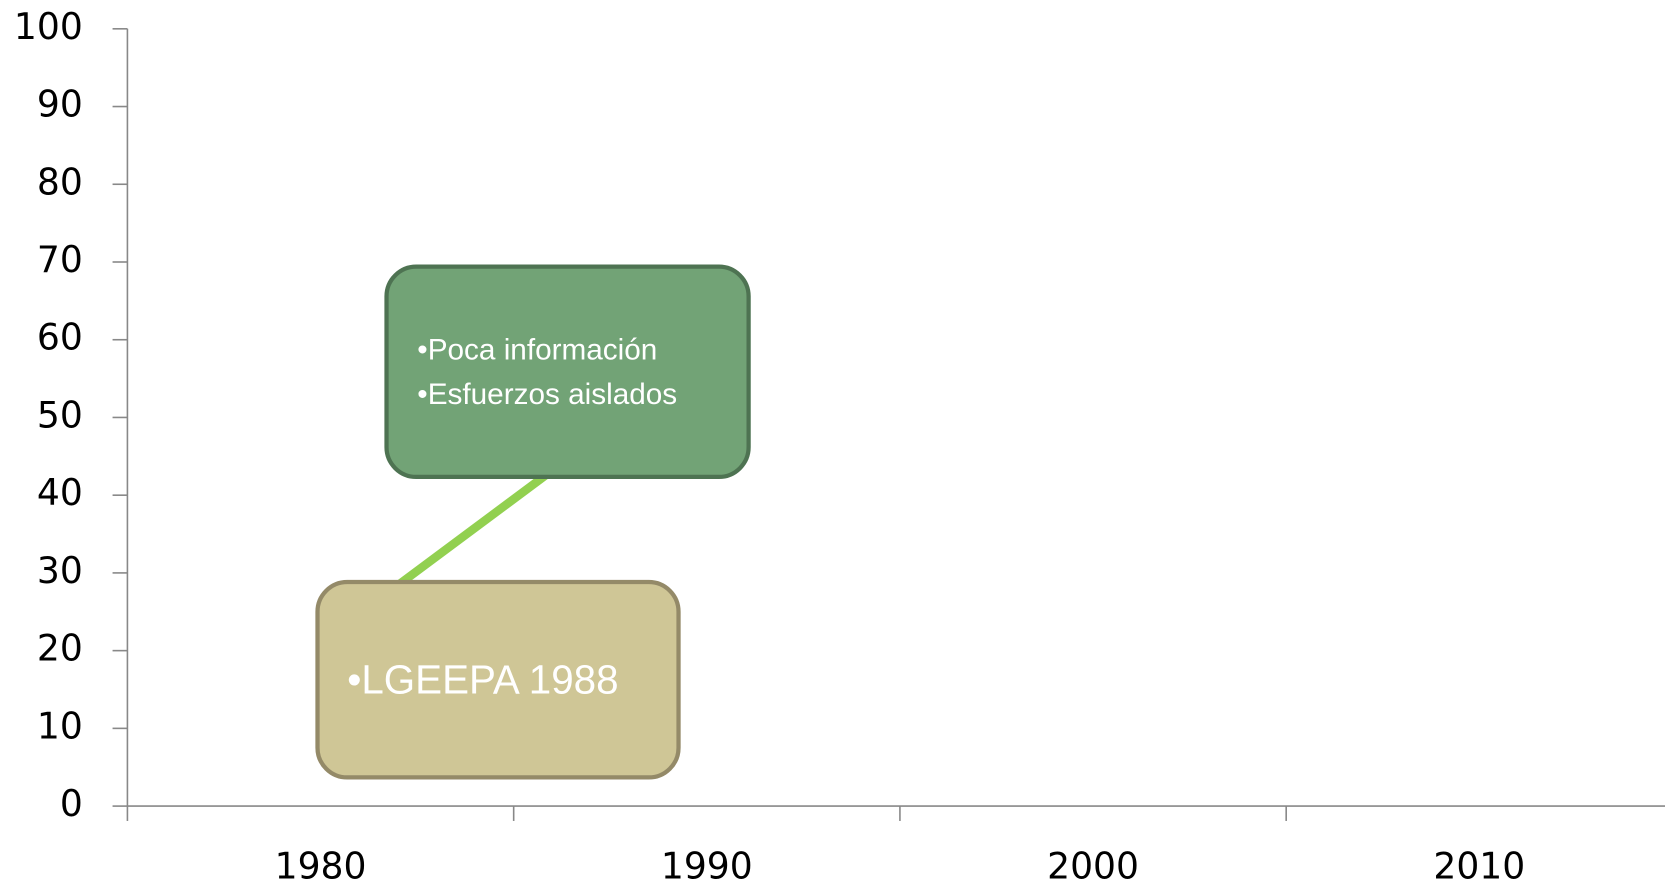 The image size is (1665, 888). What do you see at coordinates (60, 104) in the screenshot?
I see `y-tick-label: 90` at bounding box center [60, 104].